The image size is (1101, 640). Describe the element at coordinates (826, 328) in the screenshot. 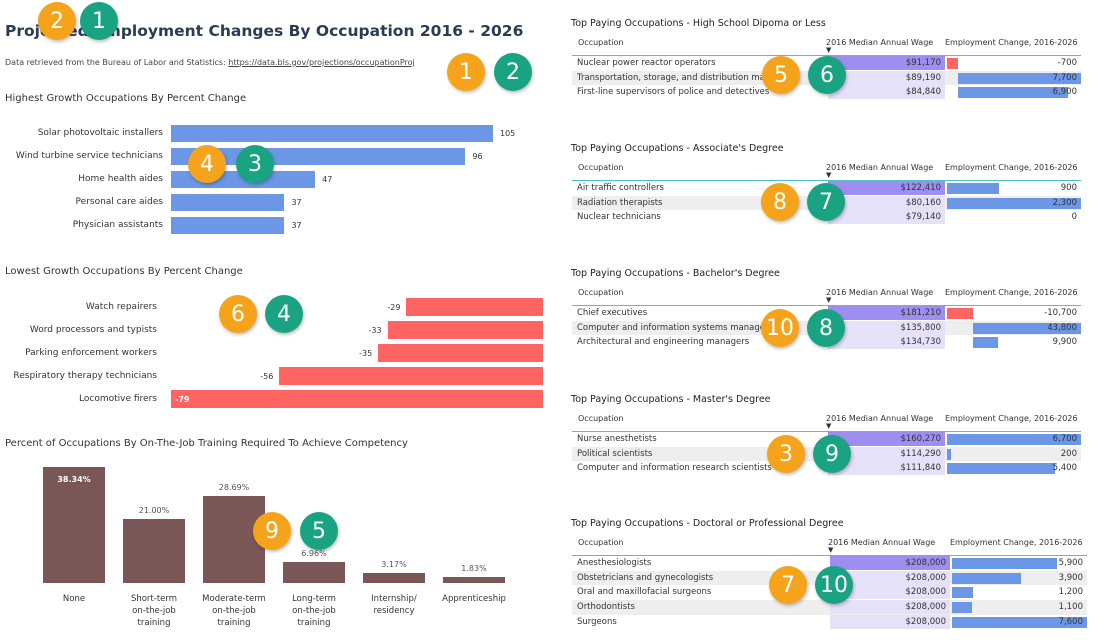

I see `green-number-badge: 8` at that location.